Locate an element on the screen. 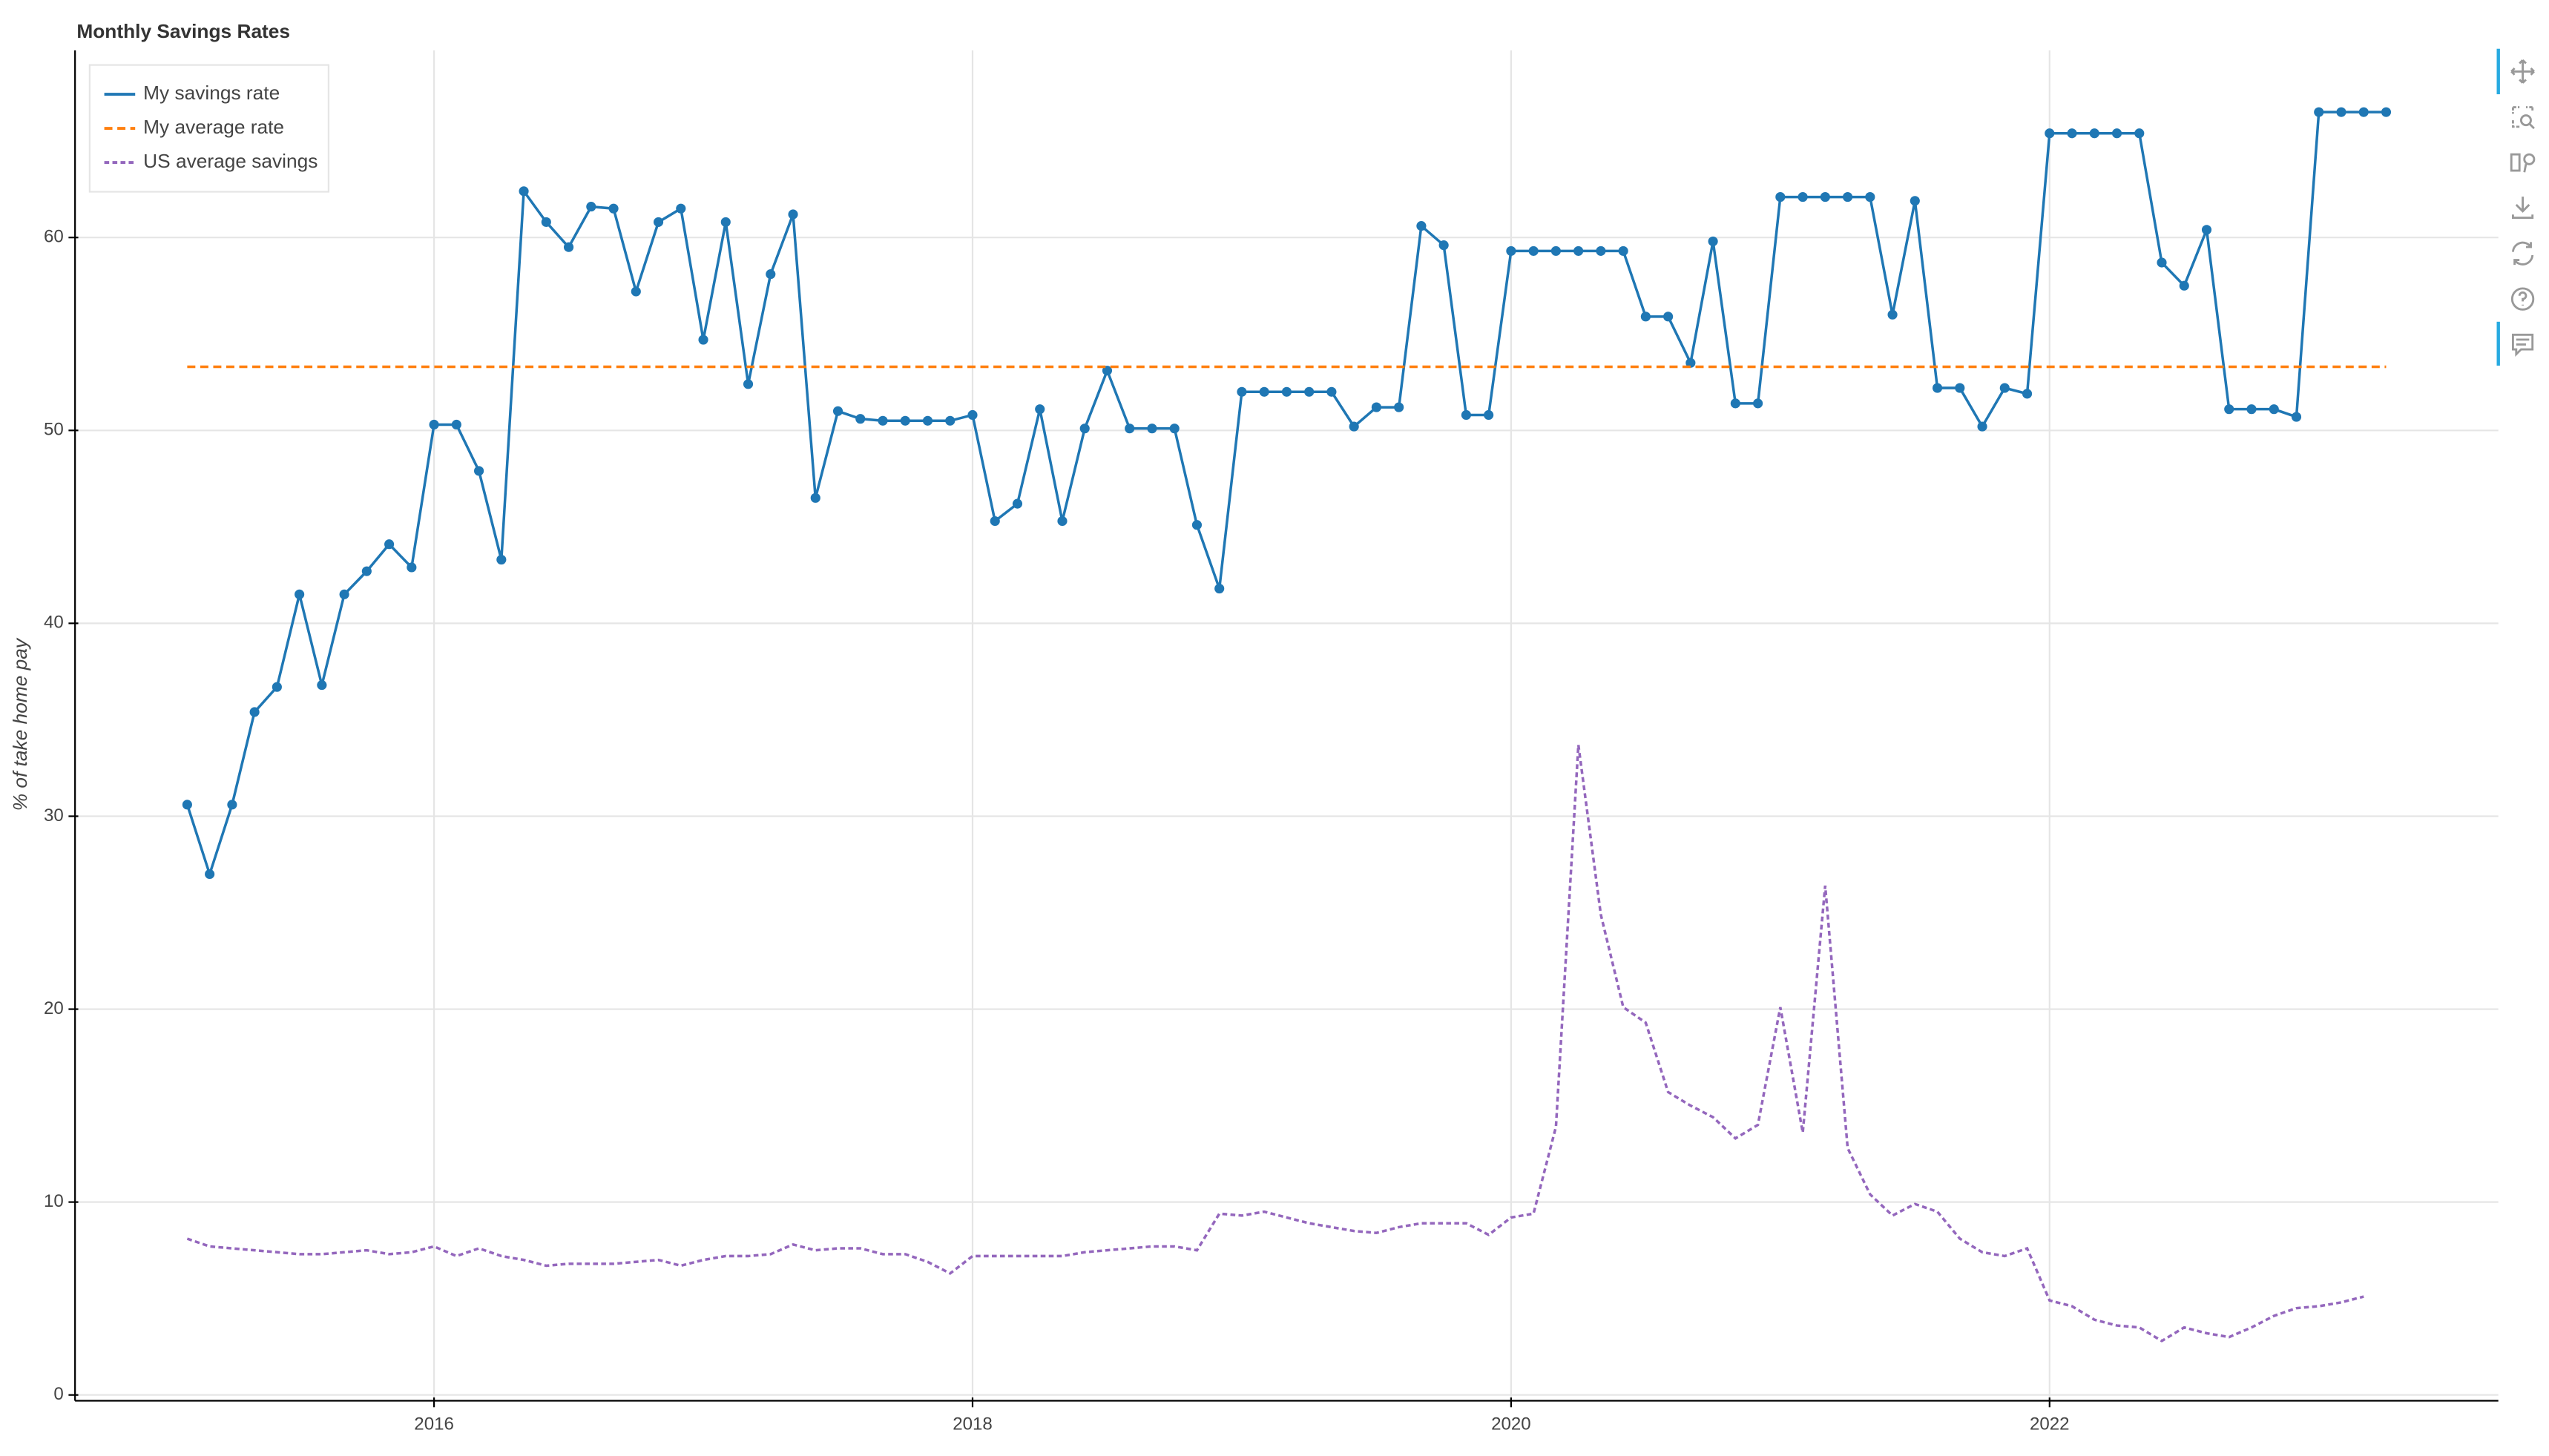  legend-label: My savings rate is located at coordinates (211, 93).